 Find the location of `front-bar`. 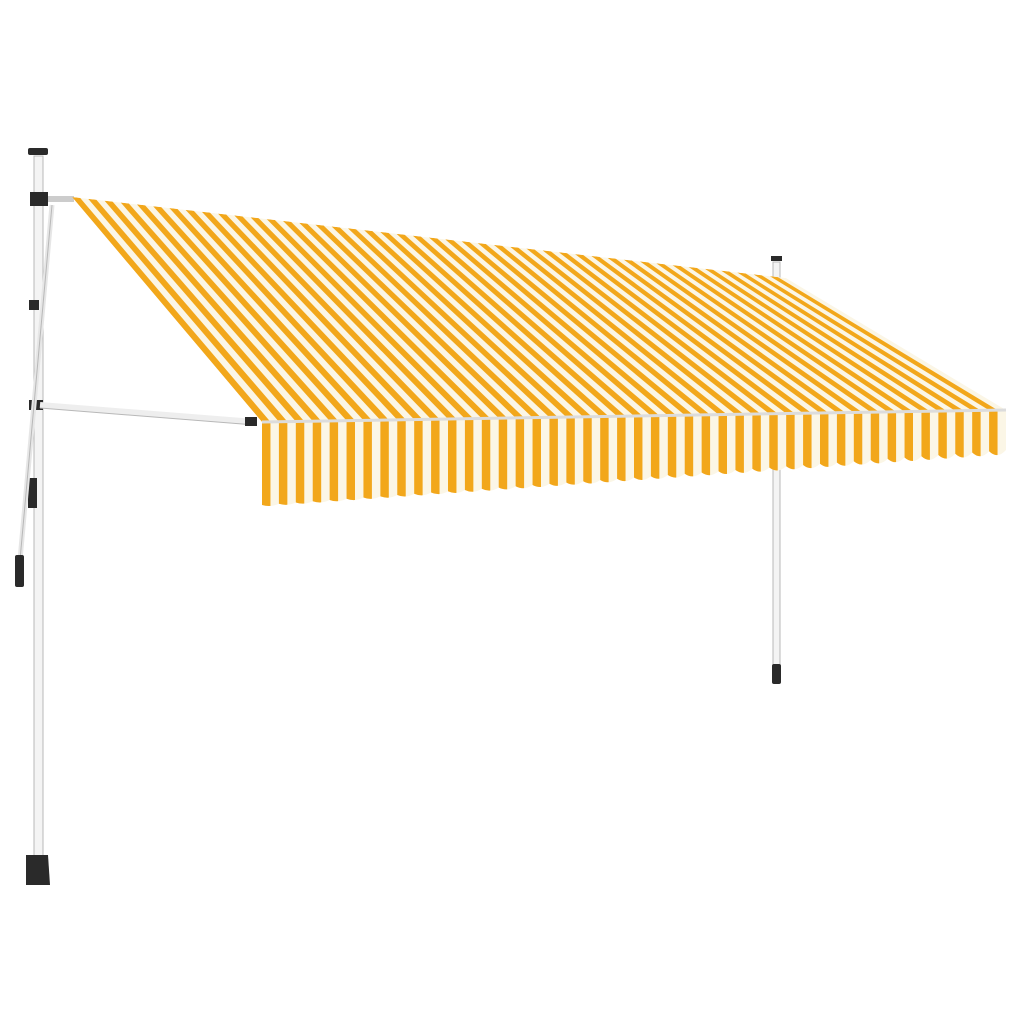

front-bar is located at coordinates (634, 416).